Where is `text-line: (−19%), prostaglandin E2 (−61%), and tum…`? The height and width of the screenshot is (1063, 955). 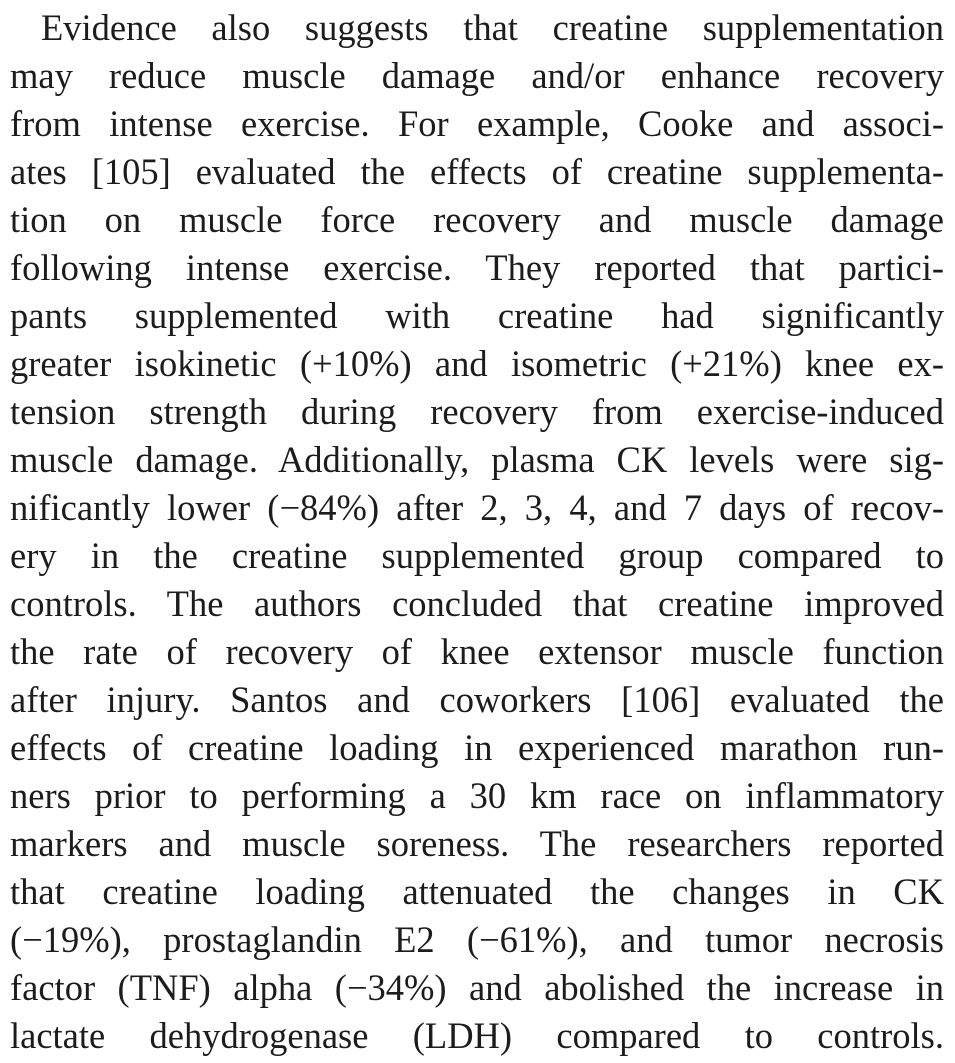
text-line: (−19%), prostaglandin E2 (−61%), and tum… is located at coordinates (477, 939).